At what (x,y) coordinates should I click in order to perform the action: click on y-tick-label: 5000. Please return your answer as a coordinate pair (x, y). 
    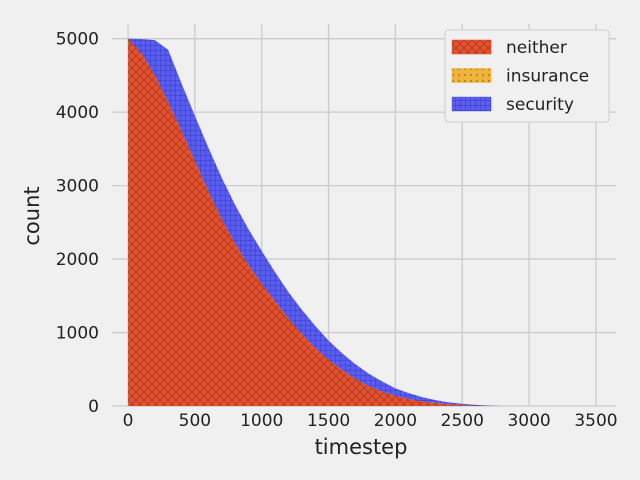
    Looking at the image, I should click on (77, 40).